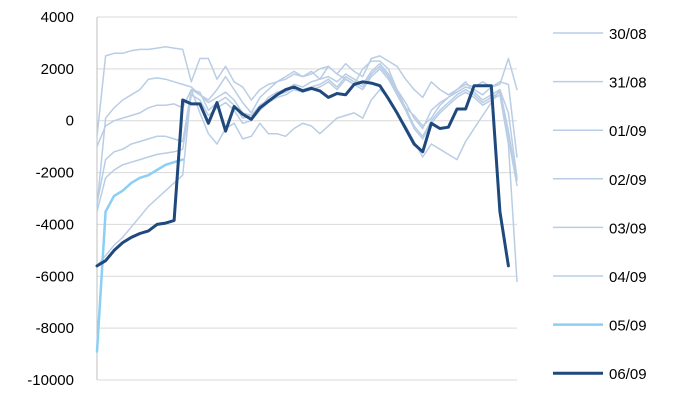  Describe the element at coordinates (50, 380) in the screenshot. I see `y-tick-label: -10000` at that location.